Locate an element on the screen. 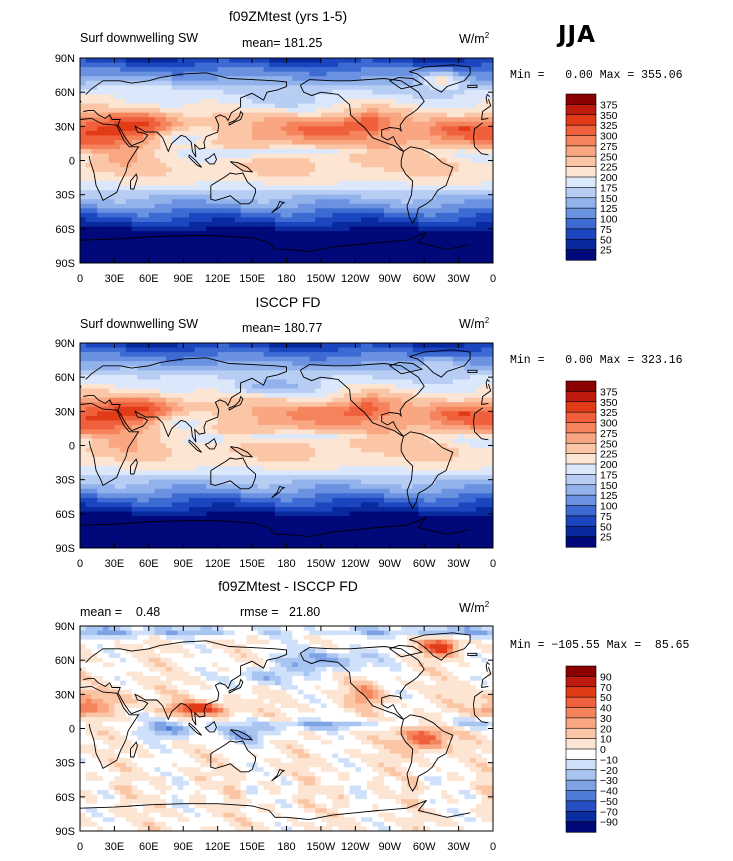  lat-tick-label: 0 is located at coordinates (72, 162).